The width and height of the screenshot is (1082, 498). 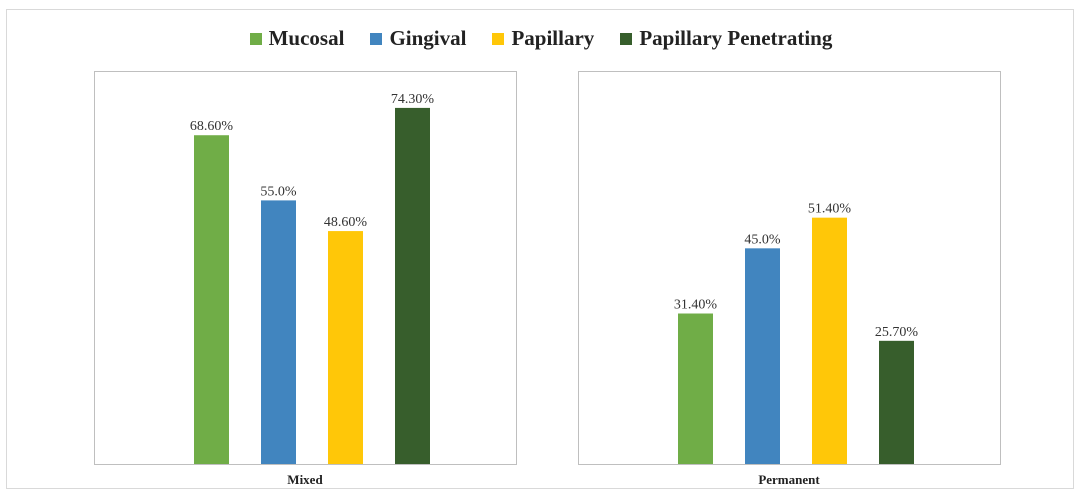 What do you see at coordinates (376, 38) in the screenshot?
I see `legend-swatch-gingival` at bounding box center [376, 38].